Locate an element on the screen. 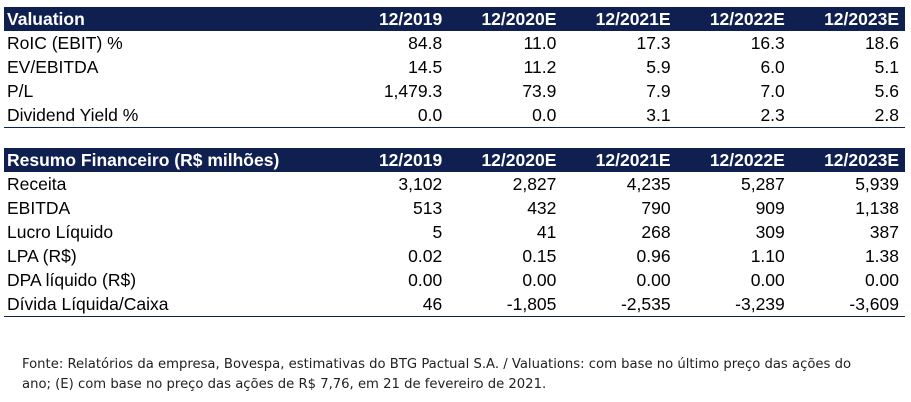 The height and width of the screenshot is (402, 911). table-cell: 387 is located at coordinates (884, 231).